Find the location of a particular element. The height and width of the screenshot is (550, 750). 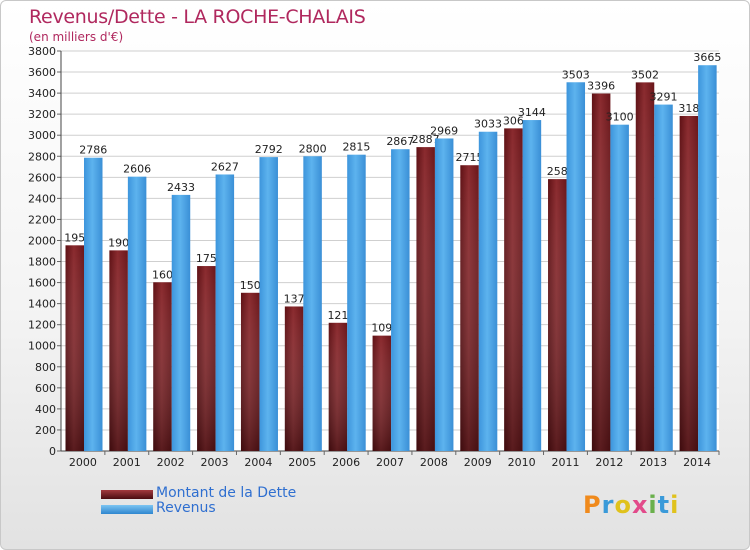

data-label: 109 is located at coordinates (381, 328).